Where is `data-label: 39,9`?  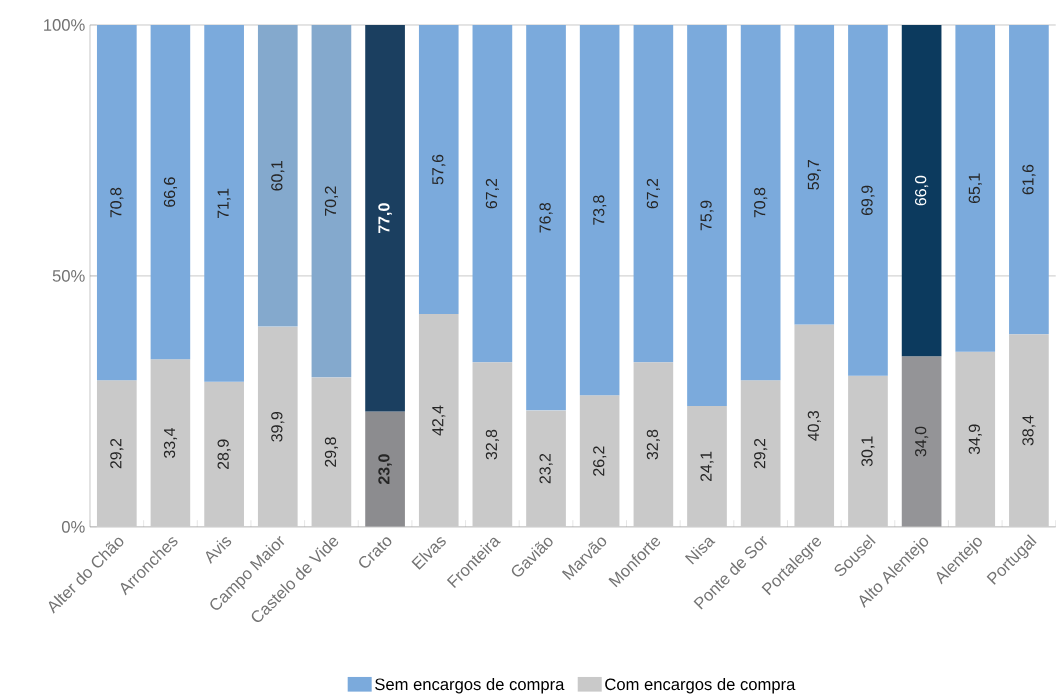 data-label: 39,9 is located at coordinates (278, 427).